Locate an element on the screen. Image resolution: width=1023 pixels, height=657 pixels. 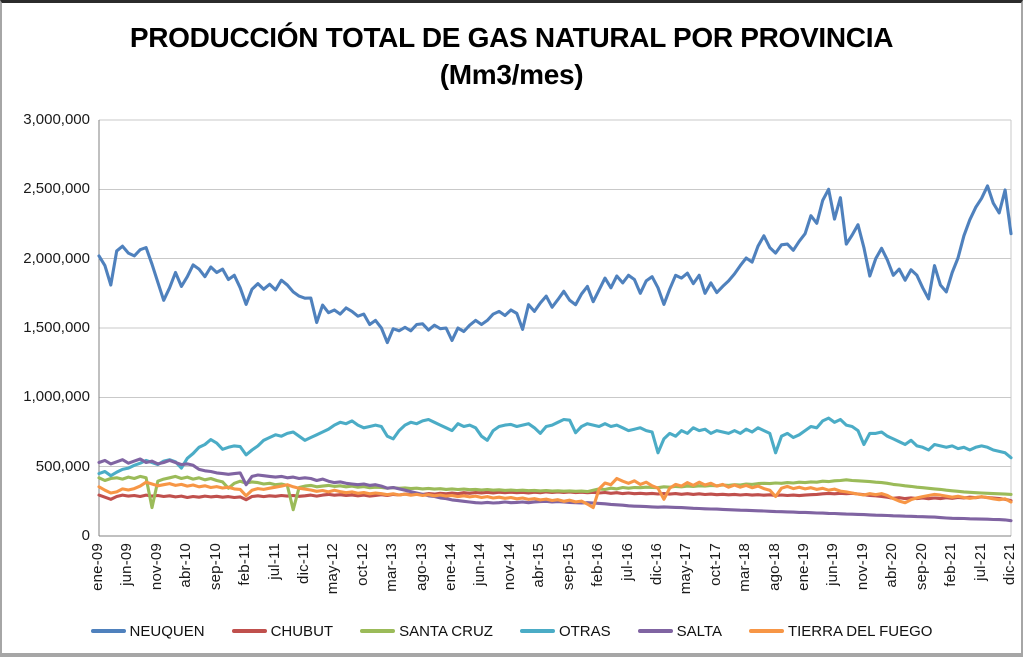
x-axis-label: mar-13 is located at coordinates (392, 567).